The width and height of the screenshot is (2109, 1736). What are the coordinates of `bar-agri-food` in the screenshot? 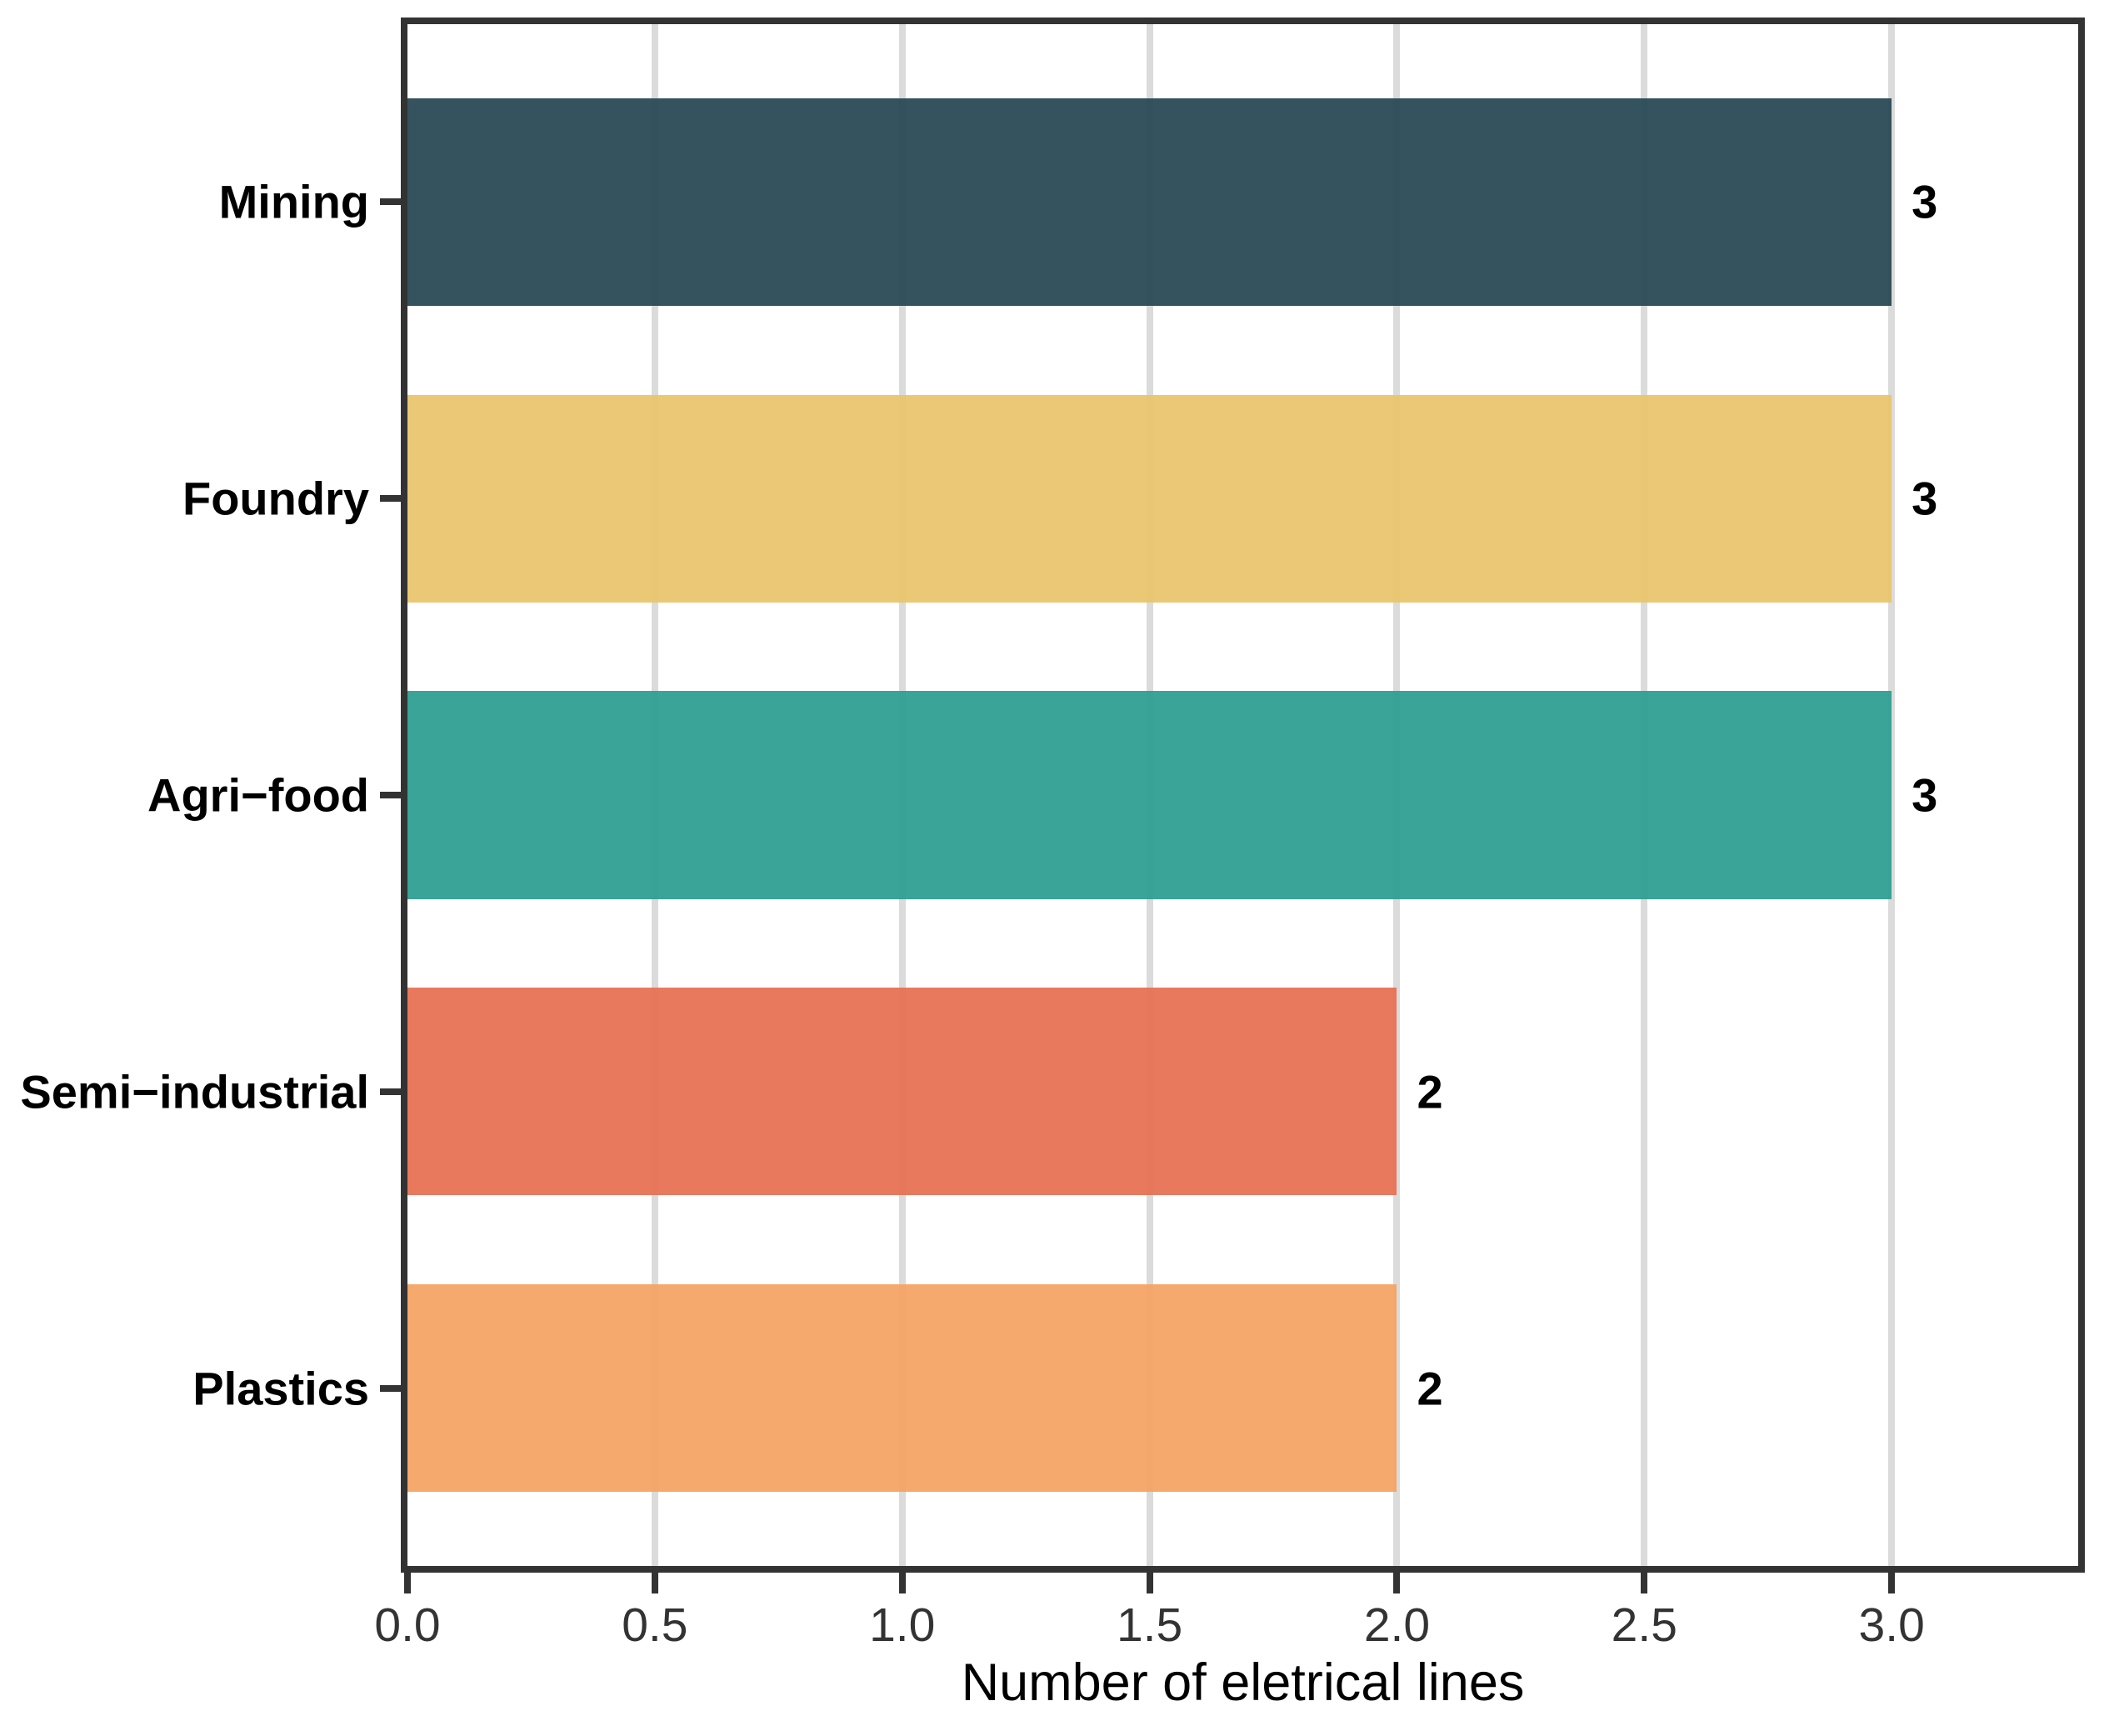 It's located at (1149, 795).